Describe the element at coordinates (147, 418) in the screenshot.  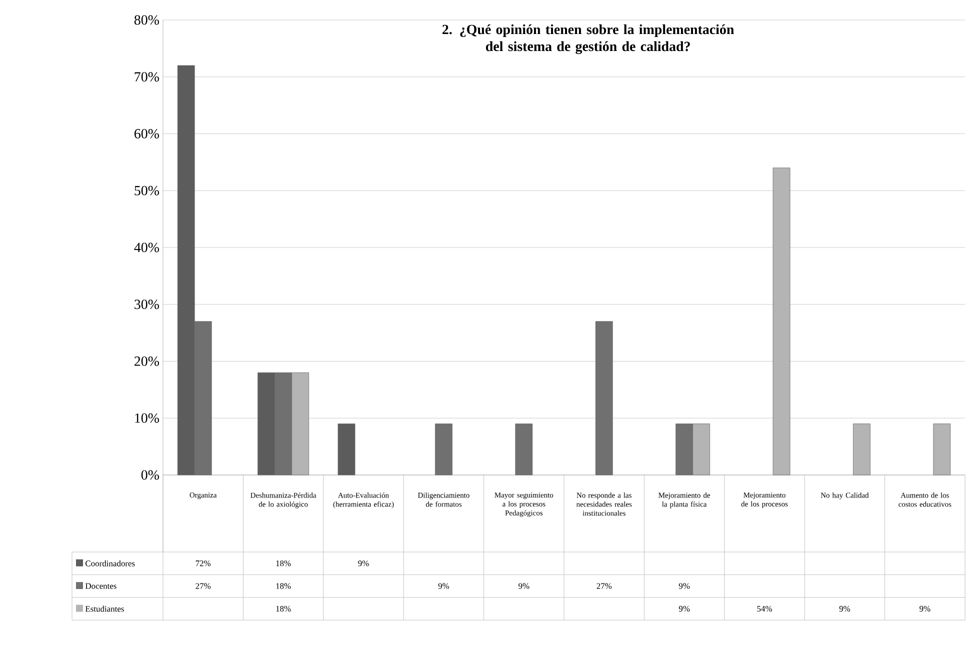
I see `y-tick-label: 10%` at that location.